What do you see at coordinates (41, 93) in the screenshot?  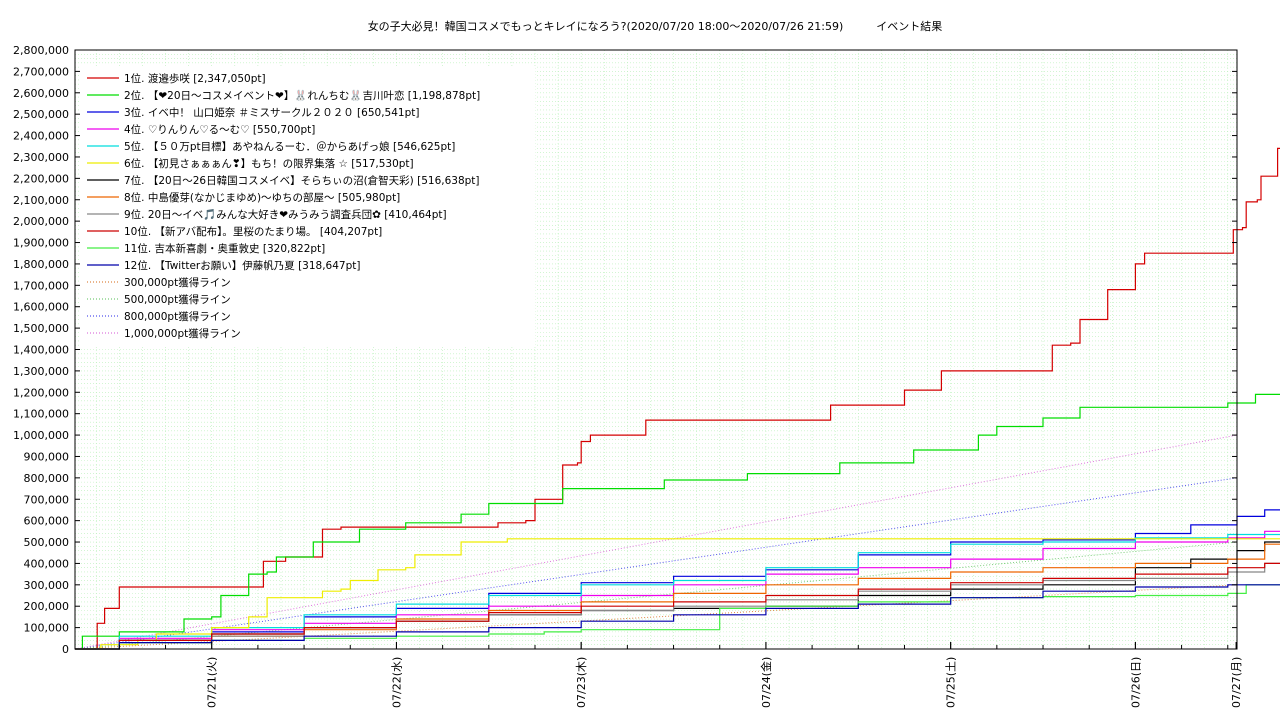 I see `y-tick-label: 2,600,000` at bounding box center [41, 93].